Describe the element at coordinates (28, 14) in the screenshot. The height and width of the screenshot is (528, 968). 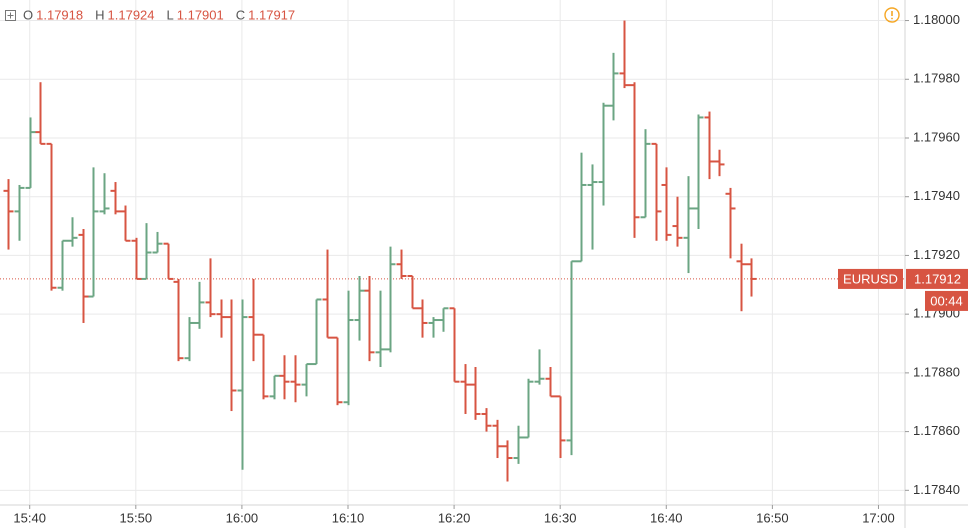
I see `header-label: O` at that location.